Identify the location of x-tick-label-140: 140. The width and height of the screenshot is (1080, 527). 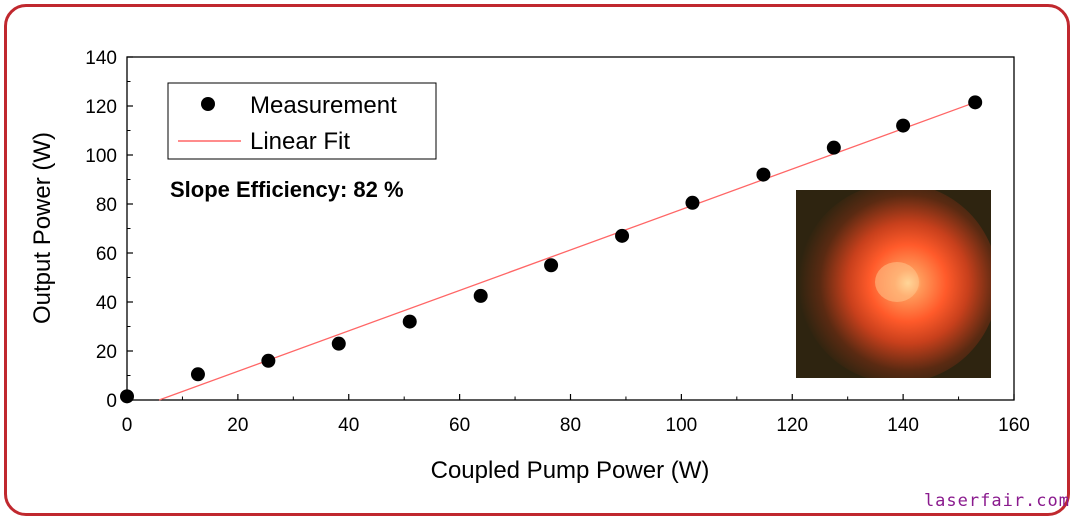
(903, 425).